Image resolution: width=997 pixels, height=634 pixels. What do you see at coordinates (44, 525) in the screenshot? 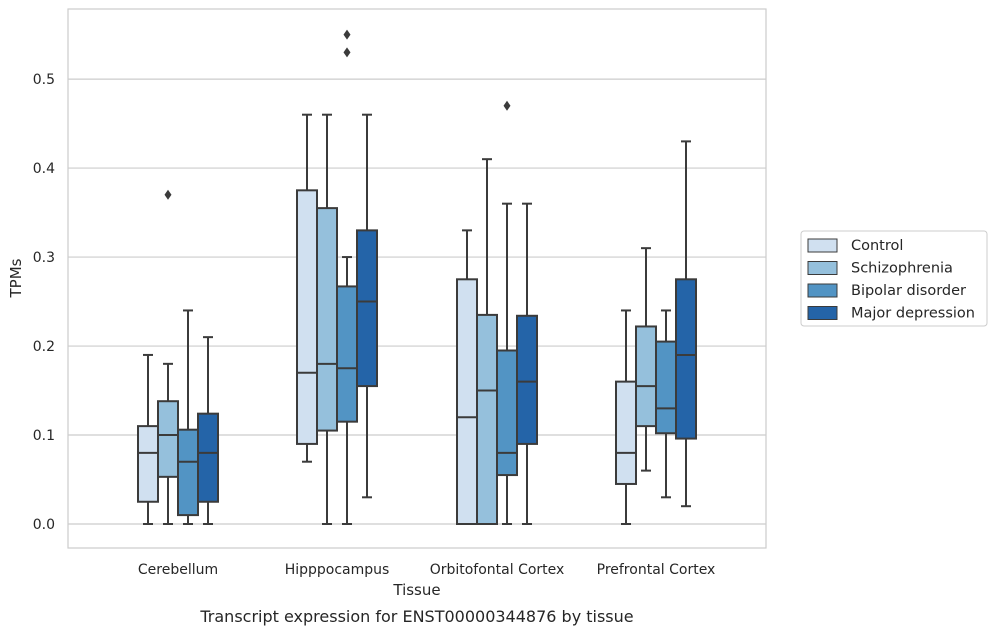
I see `y-tick-label: 0.0` at bounding box center [44, 525].